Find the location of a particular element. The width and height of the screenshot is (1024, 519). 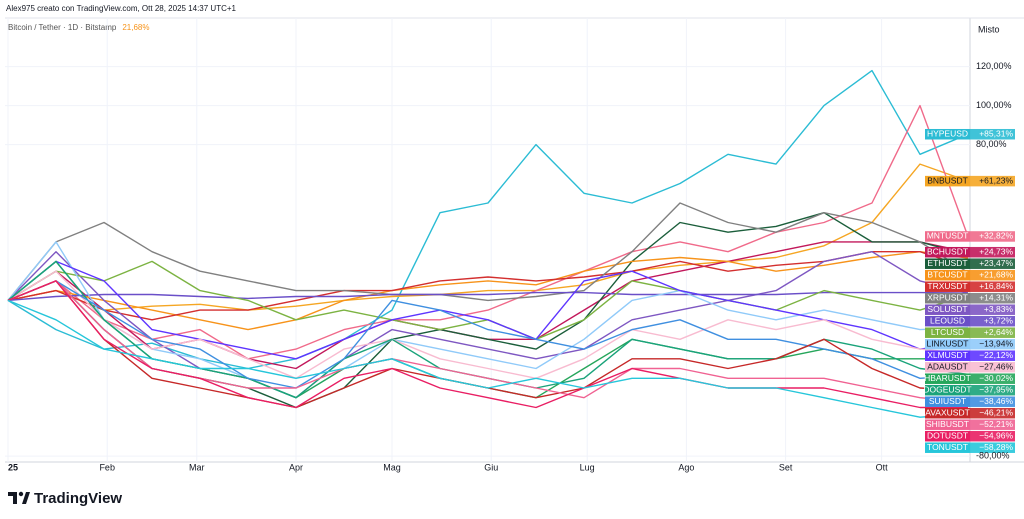

legend-label: HBARUSDT is located at coordinates (947, 378).